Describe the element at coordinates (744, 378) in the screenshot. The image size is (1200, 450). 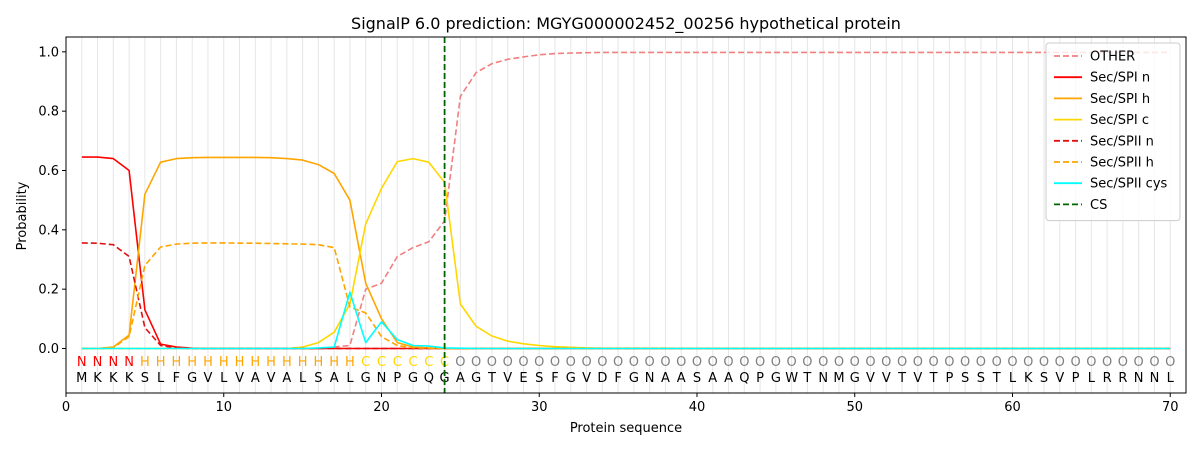
I see `residue-letter: Q` at that location.